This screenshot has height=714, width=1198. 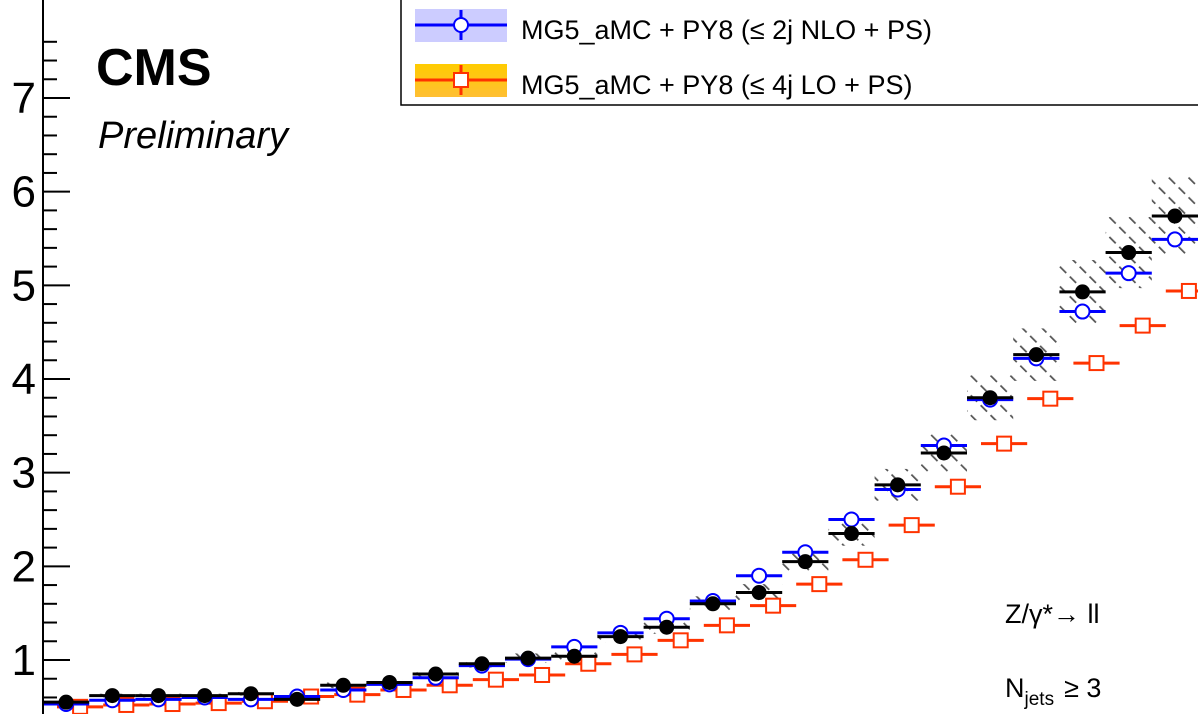 I want to click on njets-label-sub: jets, so click(x=1039, y=699).